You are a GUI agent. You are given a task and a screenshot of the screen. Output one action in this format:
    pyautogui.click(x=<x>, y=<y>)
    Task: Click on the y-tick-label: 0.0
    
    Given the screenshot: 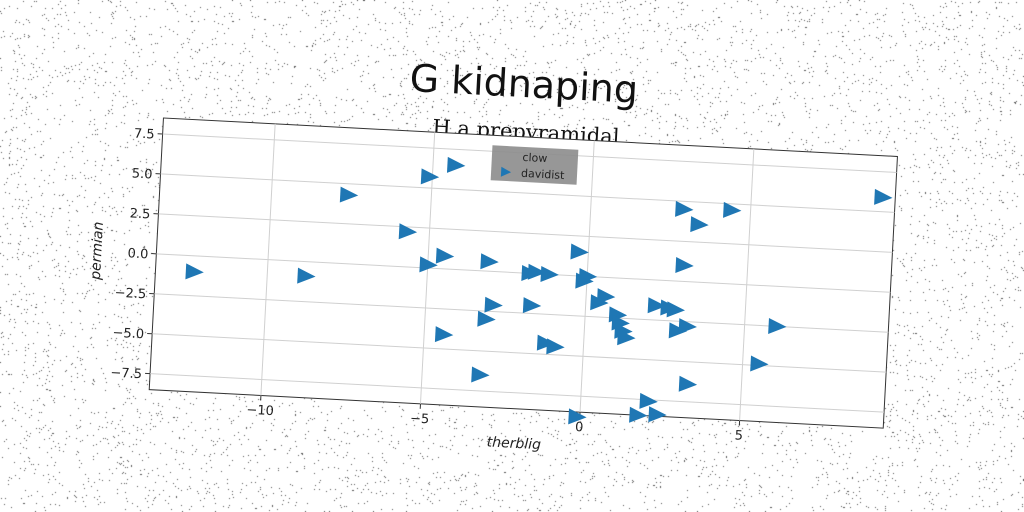 What is the action you would take?
    pyautogui.click(x=137, y=254)
    